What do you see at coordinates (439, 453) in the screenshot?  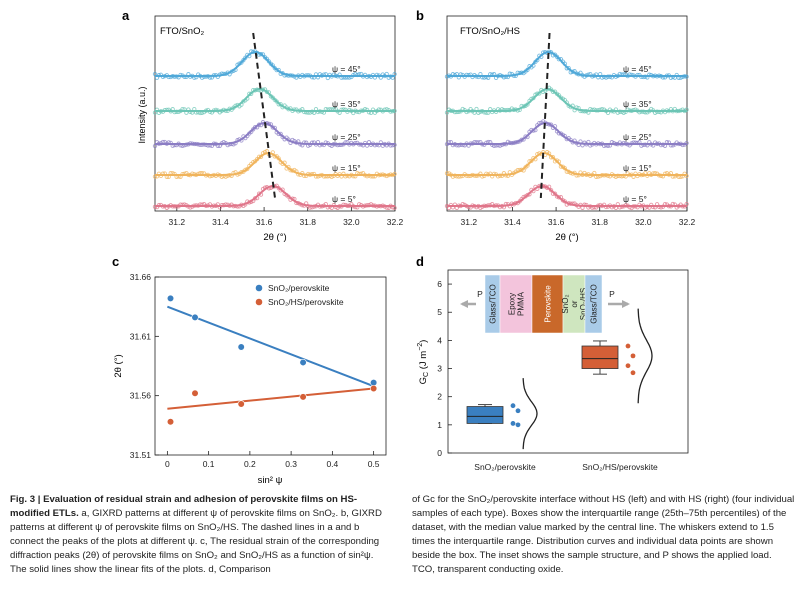 I see `y-tick-label: 0` at bounding box center [439, 453].